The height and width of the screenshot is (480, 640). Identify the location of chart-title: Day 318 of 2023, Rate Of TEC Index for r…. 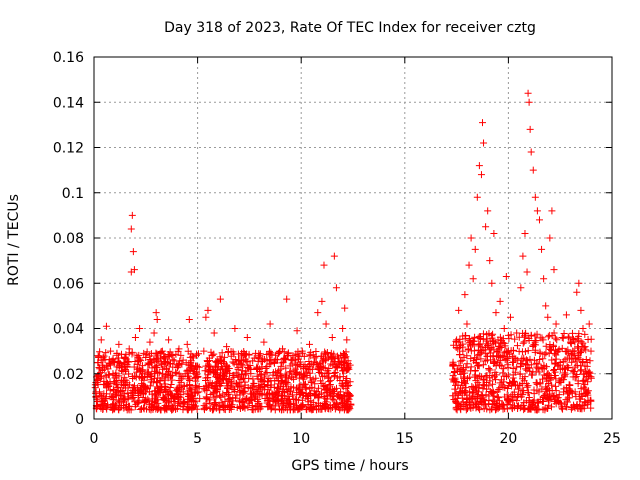
(350, 28).